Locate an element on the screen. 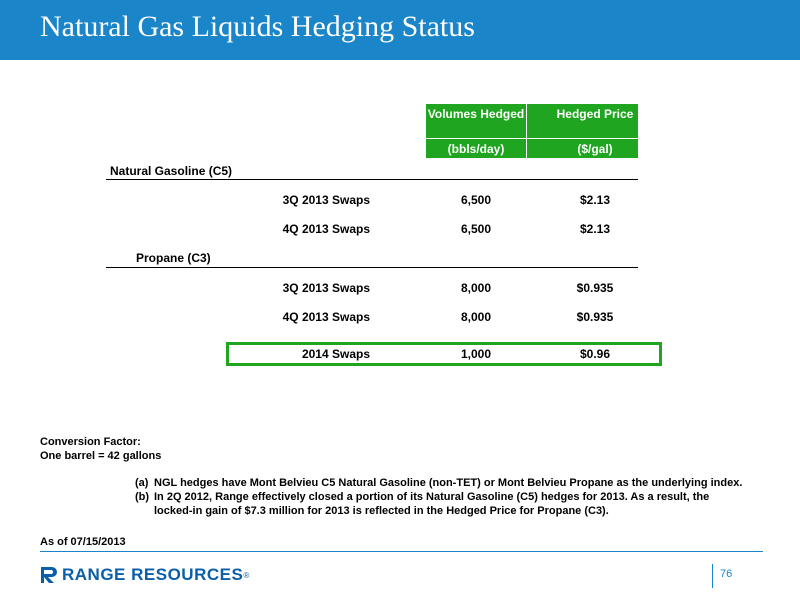  row-label-highlight: 2014 Swaps is located at coordinates (335, 354).